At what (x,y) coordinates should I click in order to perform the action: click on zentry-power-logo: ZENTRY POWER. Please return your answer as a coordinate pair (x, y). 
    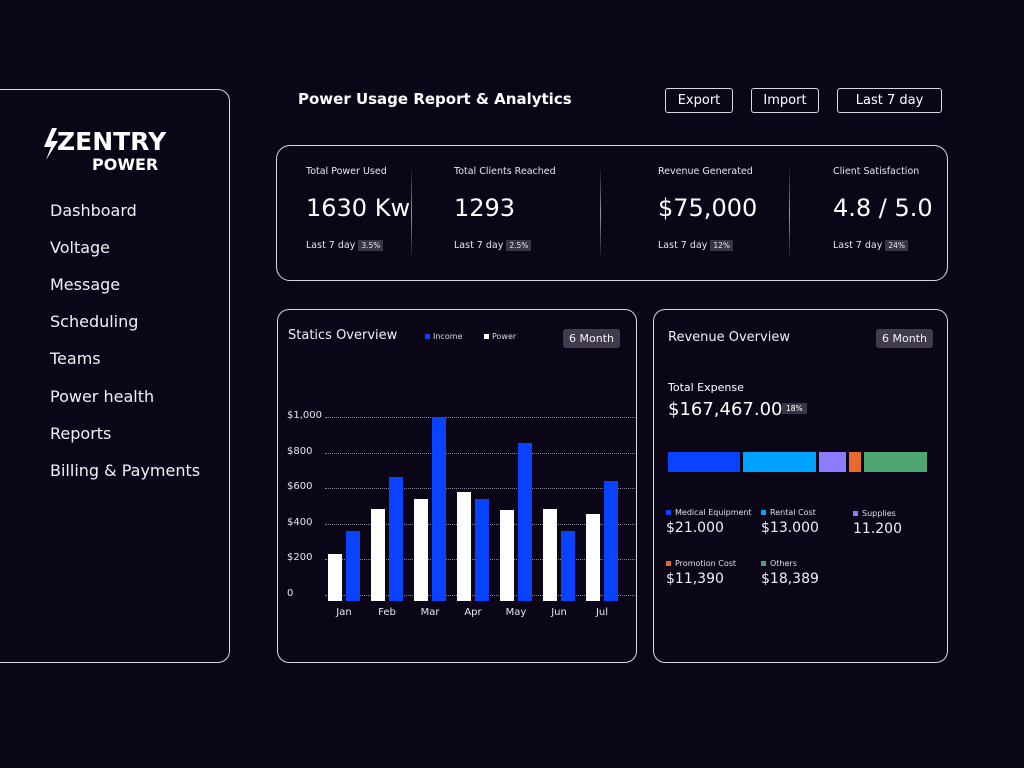
    Looking at the image, I should click on (105, 150).